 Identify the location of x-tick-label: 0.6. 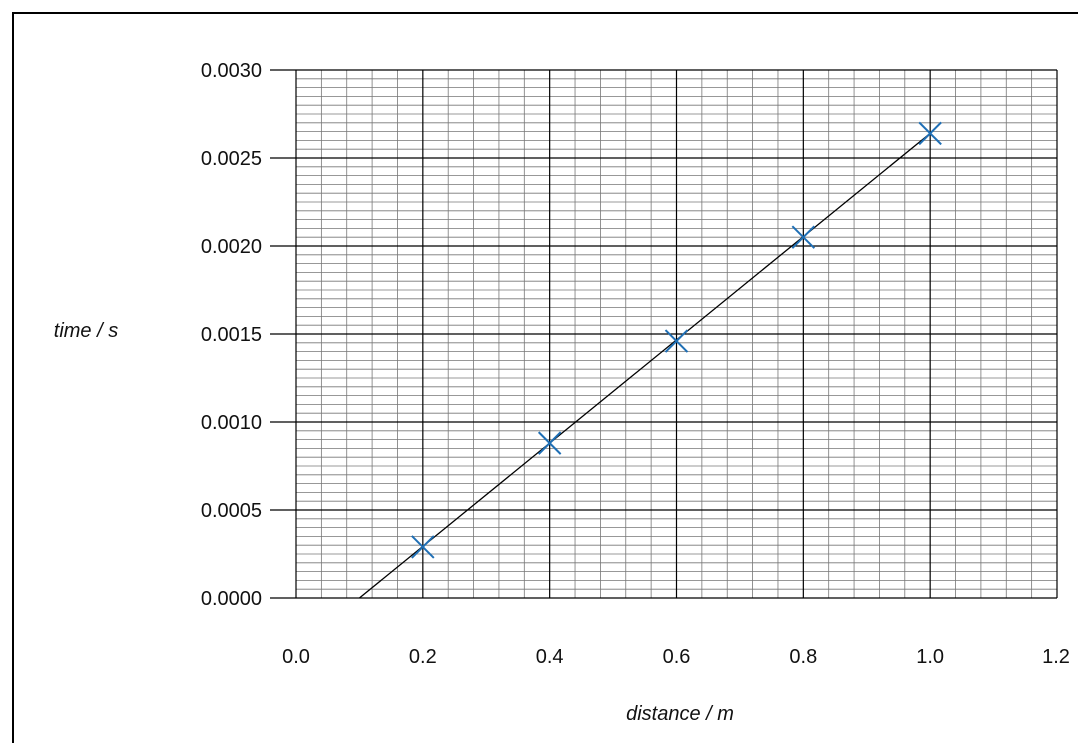
(677, 657).